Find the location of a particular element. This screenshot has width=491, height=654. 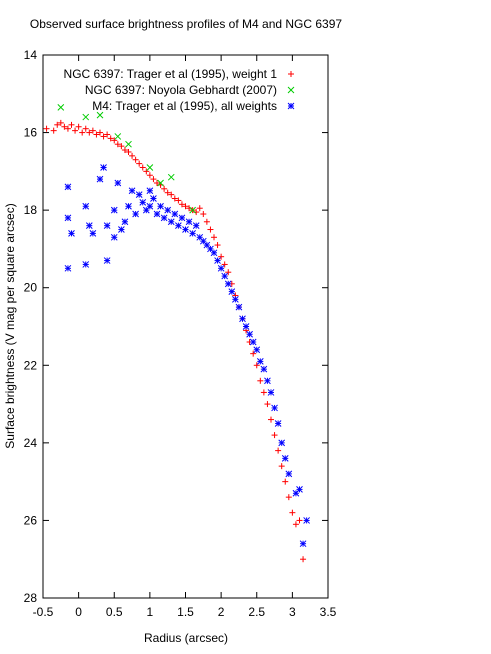

y-tick-label: 16 is located at coordinates (31, 133).